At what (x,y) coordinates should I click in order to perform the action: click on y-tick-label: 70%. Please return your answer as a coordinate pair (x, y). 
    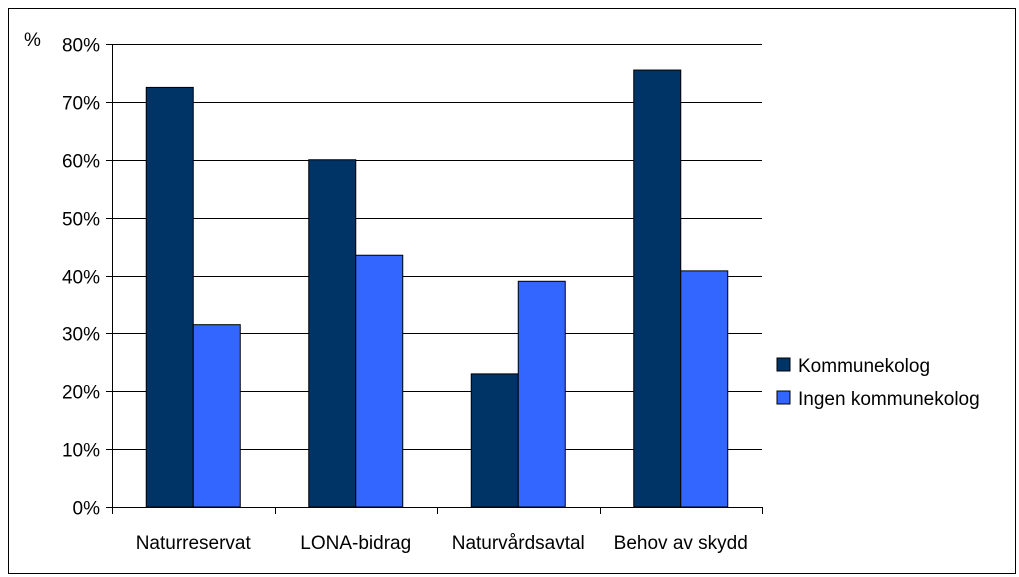
    Looking at the image, I should click on (81, 104).